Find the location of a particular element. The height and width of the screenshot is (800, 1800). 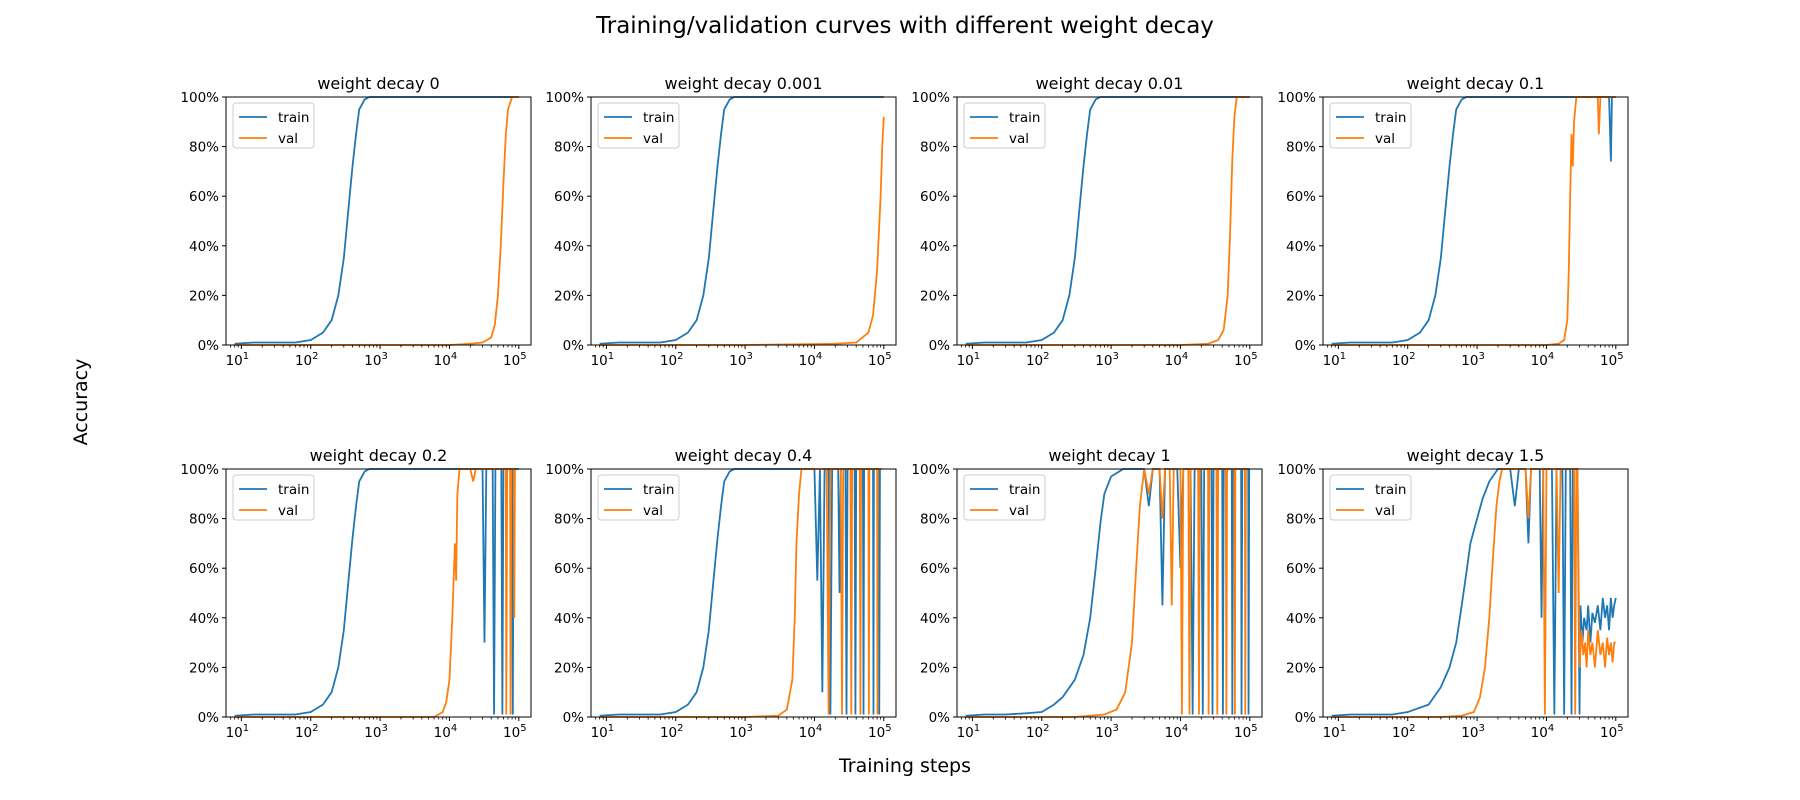

subplot-title: weight decay 0.1 is located at coordinates (1476, 83).